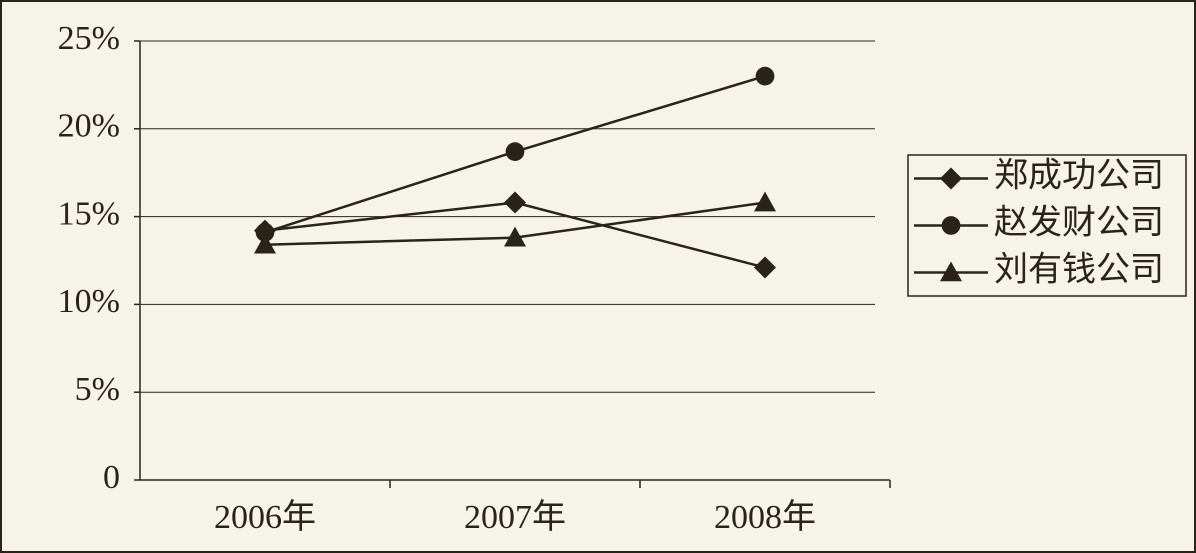  Describe the element at coordinates (89, 38) in the screenshot. I see `y-tick-label: 25%` at that location.